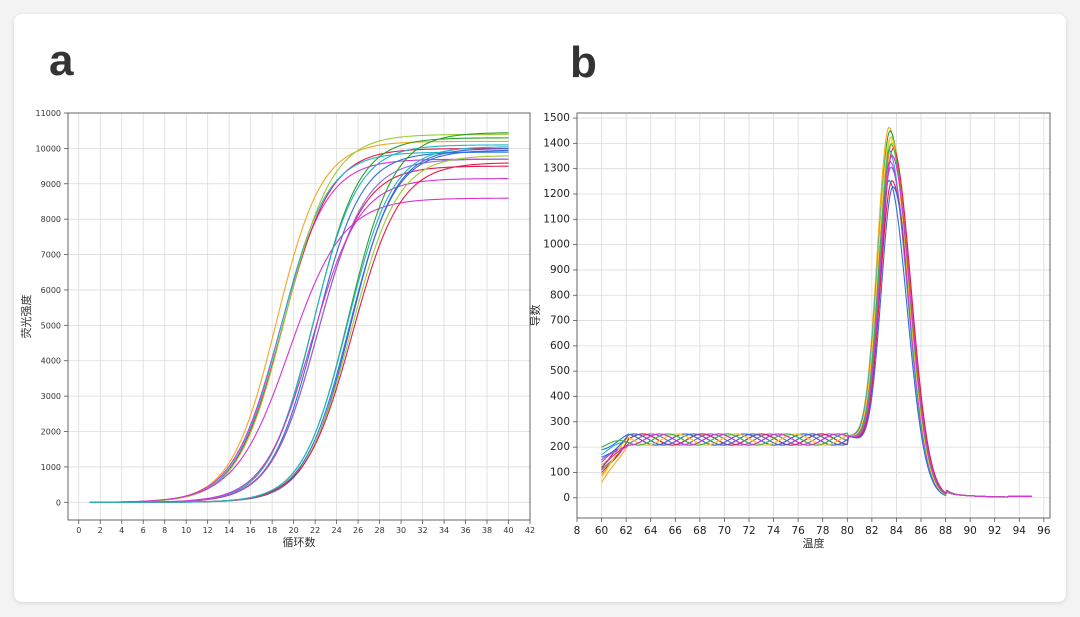  Describe the element at coordinates (724, 531) in the screenshot. I see `x-tick-label: 70` at that location.